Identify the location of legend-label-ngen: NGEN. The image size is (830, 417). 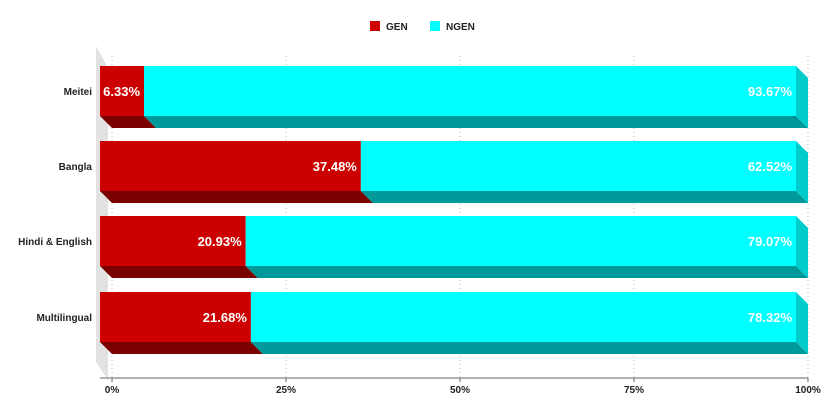
(460, 27).